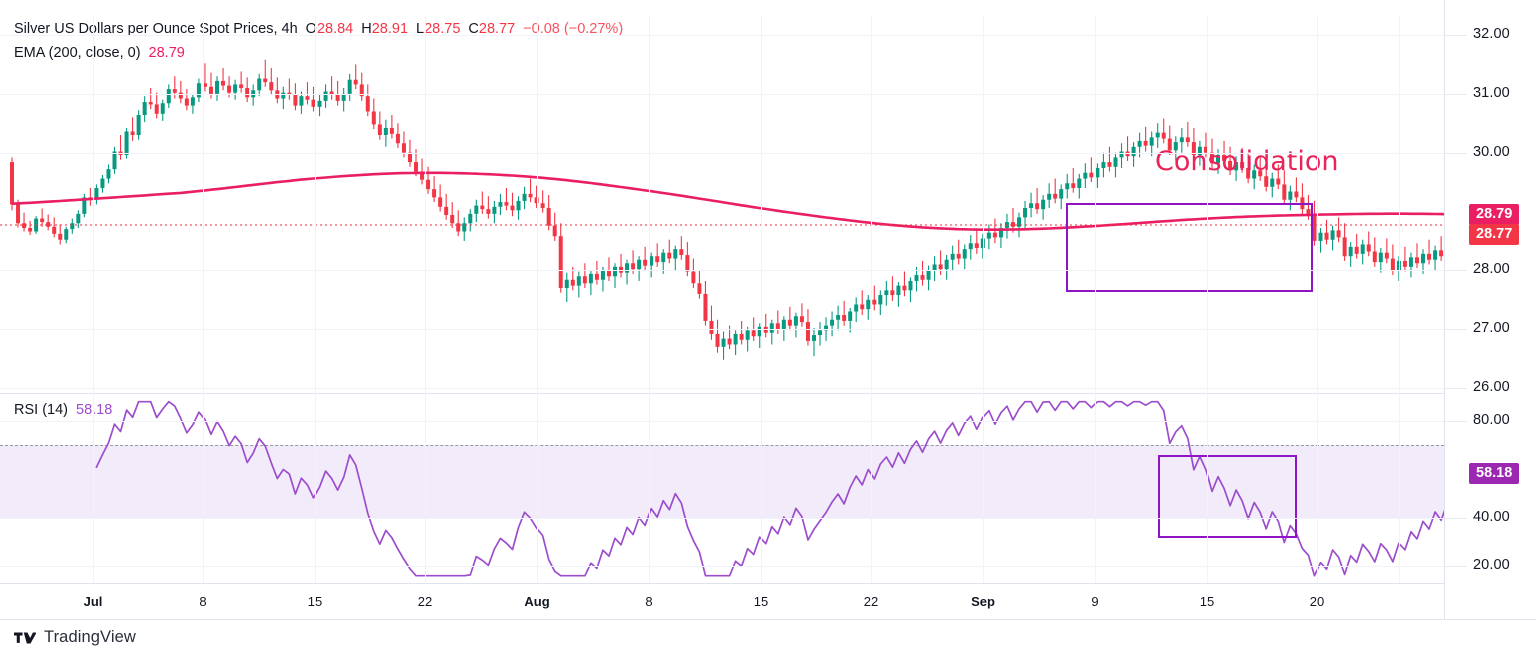 This screenshot has width=1536, height=658. Describe the element at coordinates (1491, 328) in the screenshot. I see `price-axis-label: 27.00` at that location.